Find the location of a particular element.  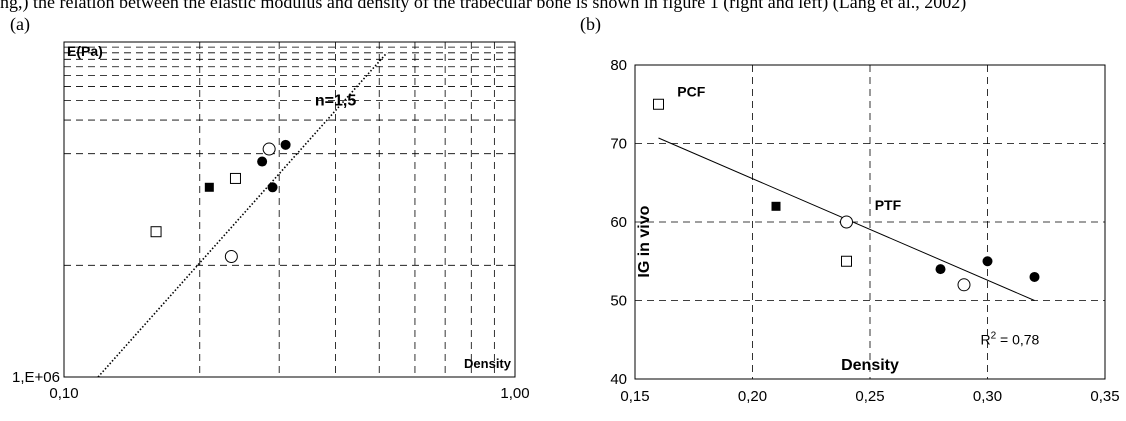

x-tick-label-b: 0,25 is located at coordinates (869, 396).